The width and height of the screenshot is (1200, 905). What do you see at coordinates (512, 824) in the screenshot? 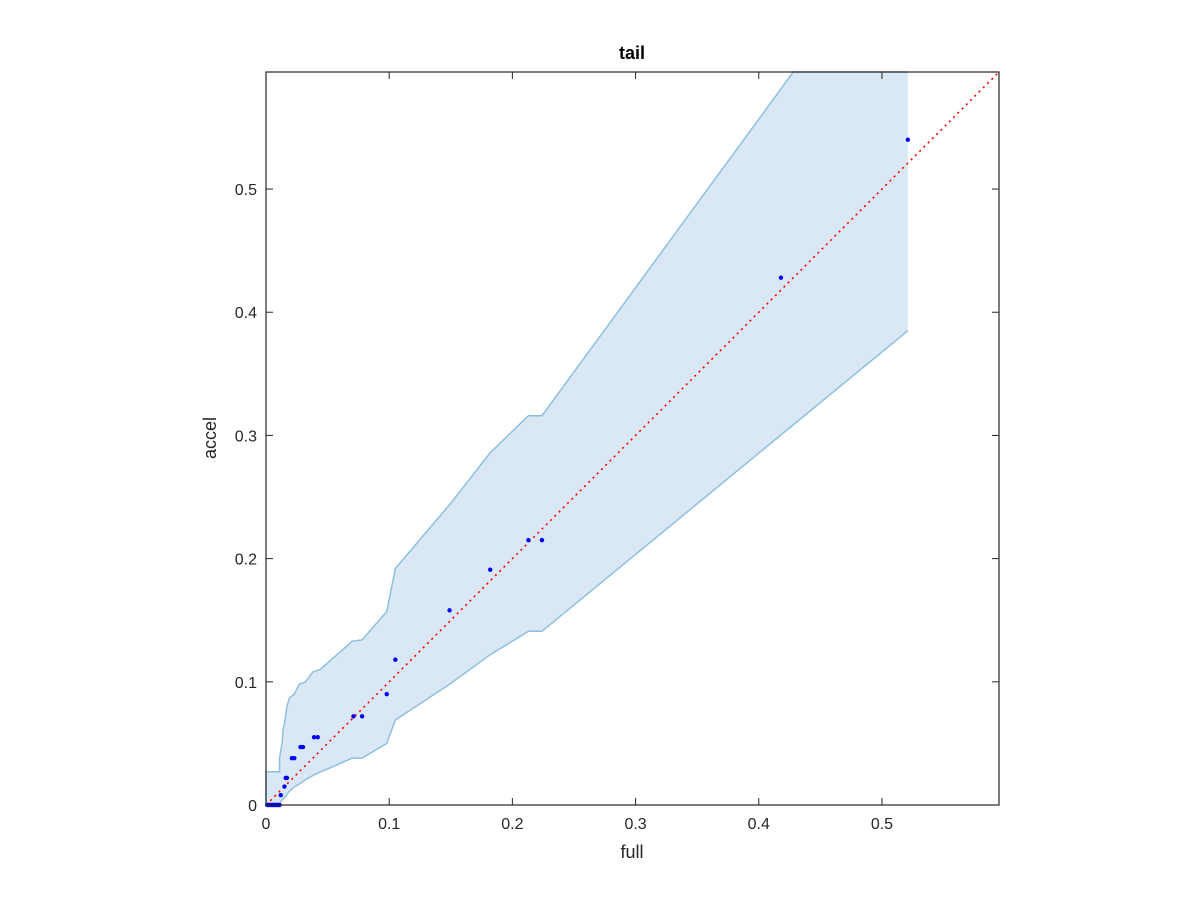
I see `x-tick-label: 0.2` at bounding box center [512, 824].